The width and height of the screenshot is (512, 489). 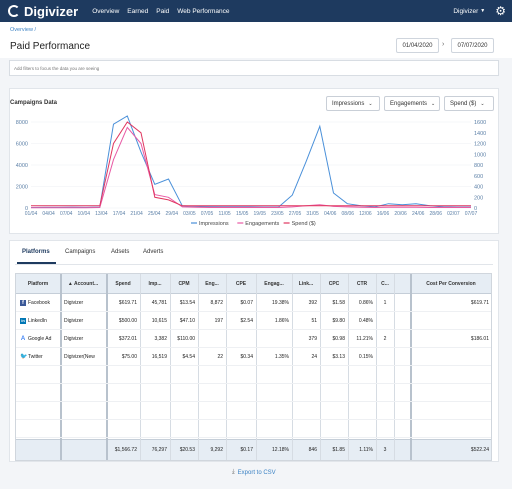 I want to click on chart-title: Campaigns Data, so click(x=34, y=103).